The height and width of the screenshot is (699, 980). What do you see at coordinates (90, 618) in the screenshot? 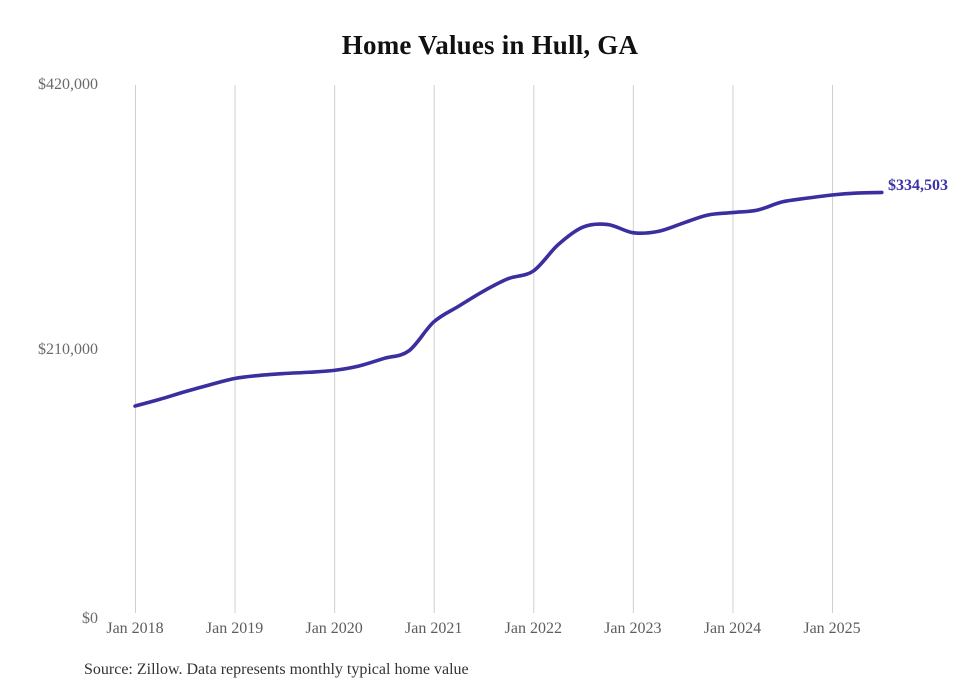
I see `y-axis-tick-zero: $0` at bounding box center [90, 618].